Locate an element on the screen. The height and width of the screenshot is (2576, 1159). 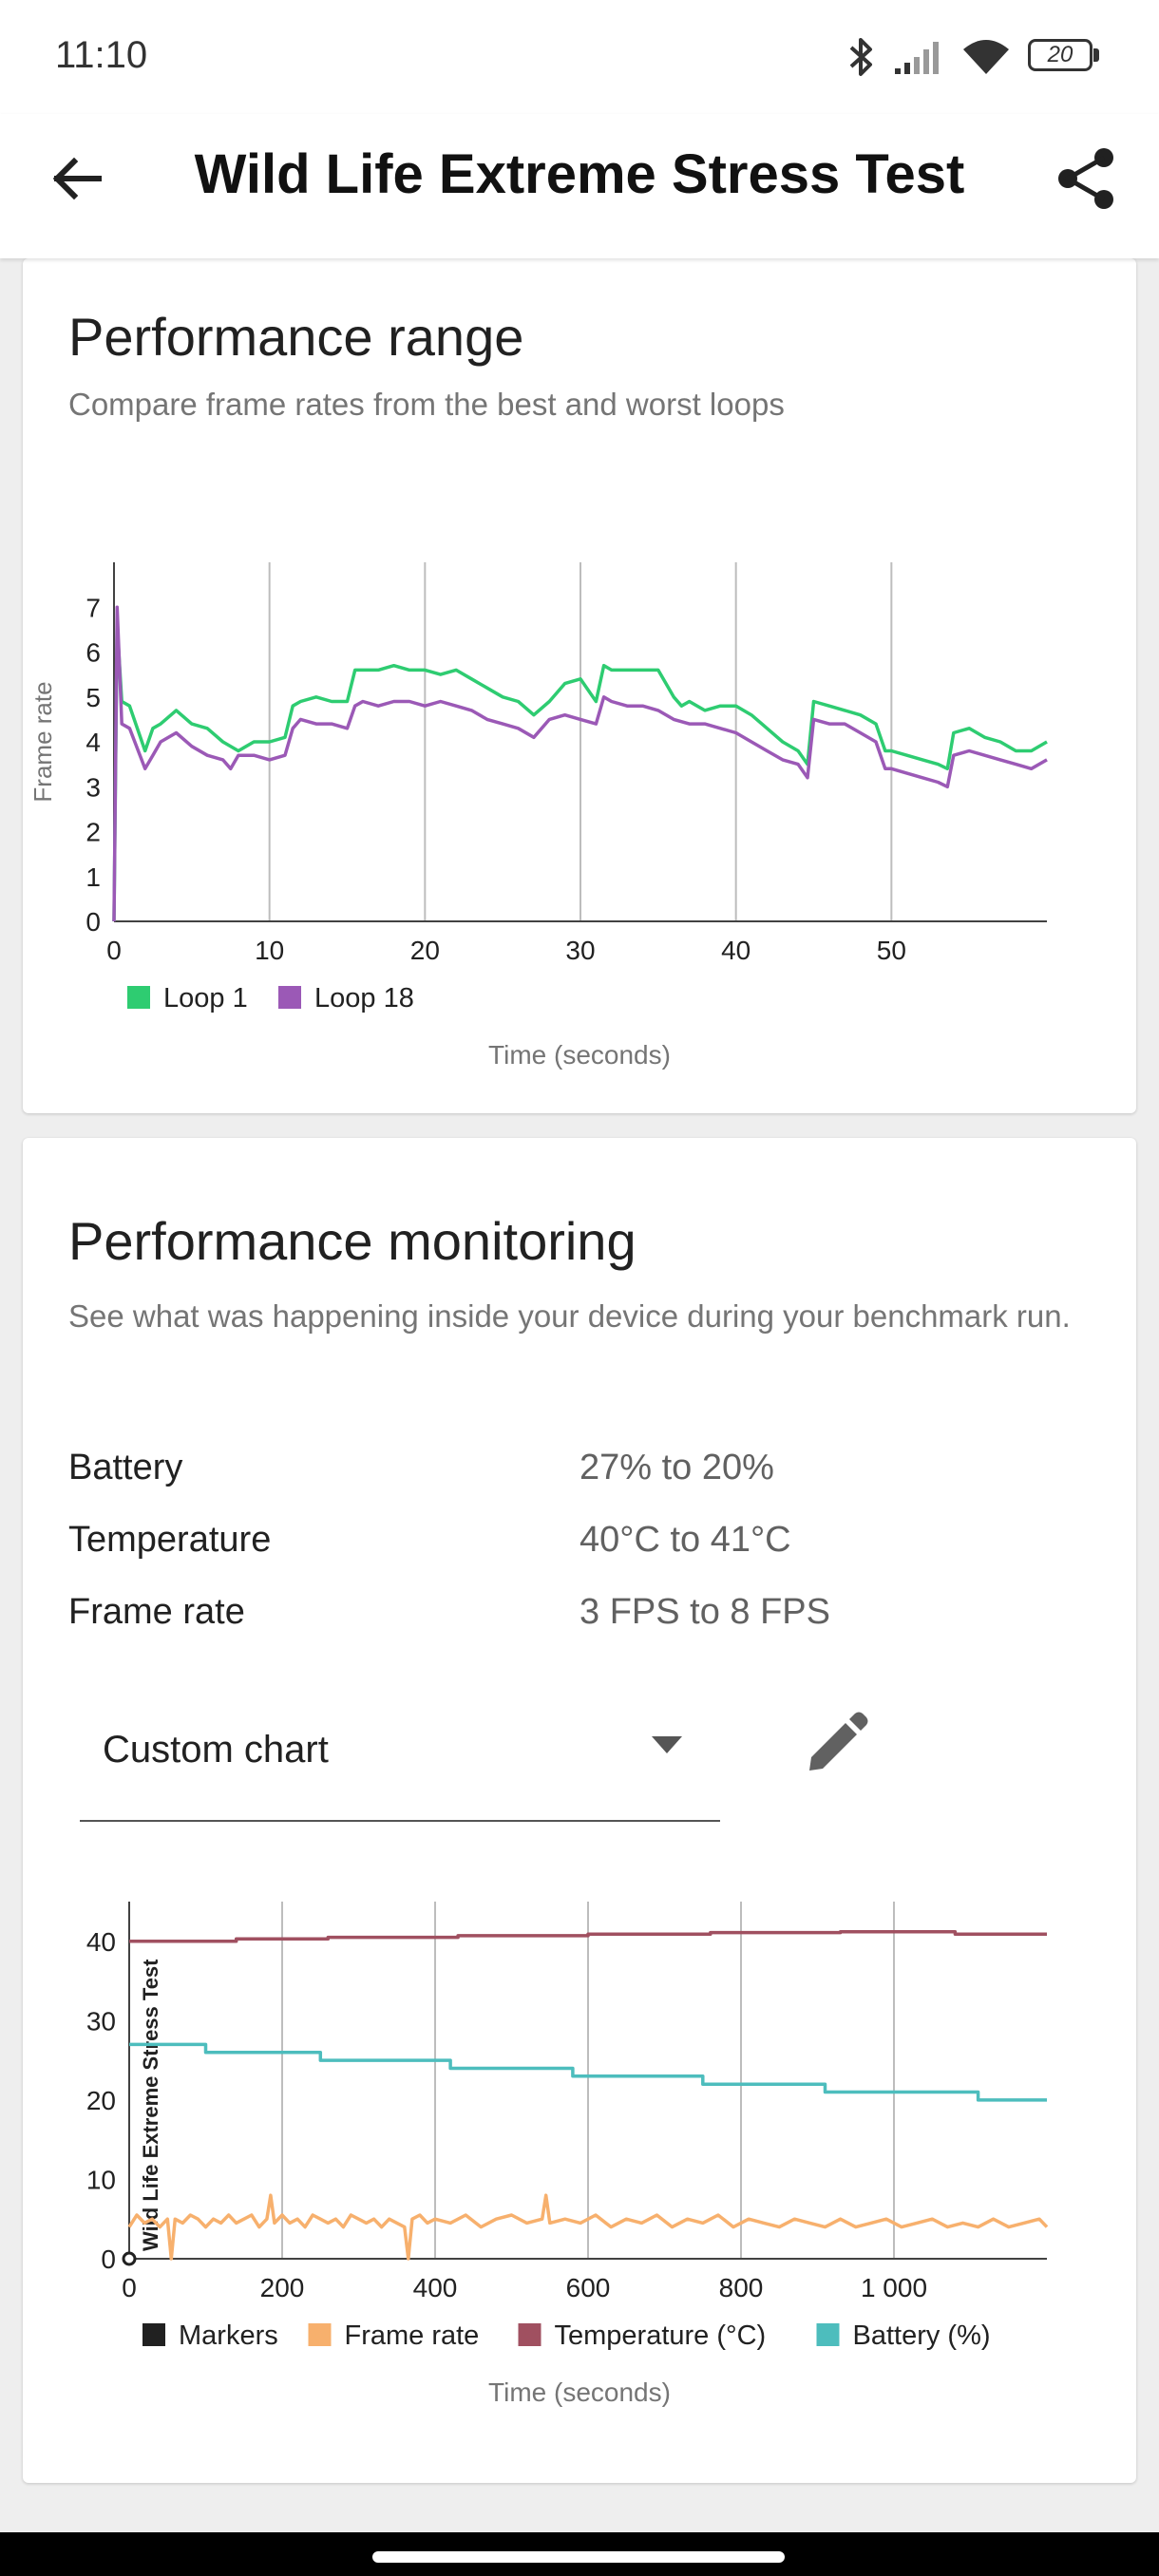
x-tick-label: 800 is located at coordinates (741, 2287).